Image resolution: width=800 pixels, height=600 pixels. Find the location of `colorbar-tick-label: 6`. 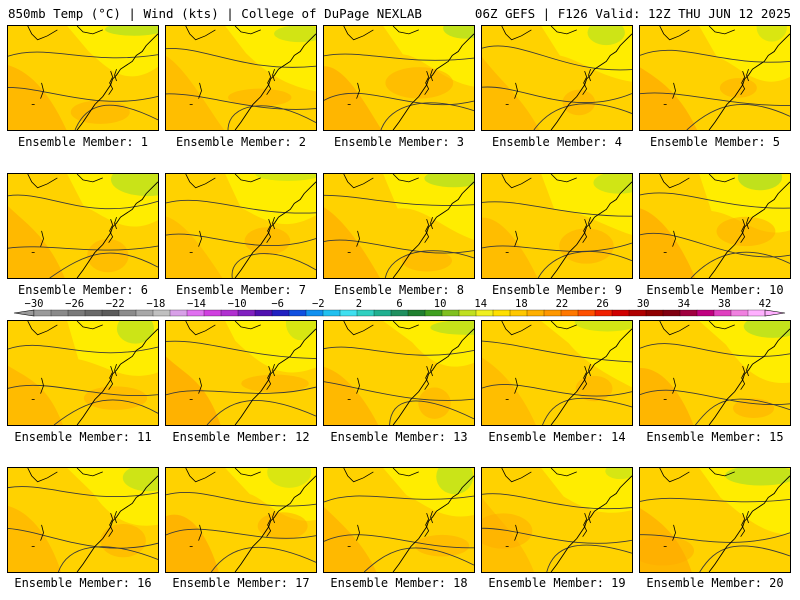

colorbar-tick-label: 6 is located at coordinates (399, 304).